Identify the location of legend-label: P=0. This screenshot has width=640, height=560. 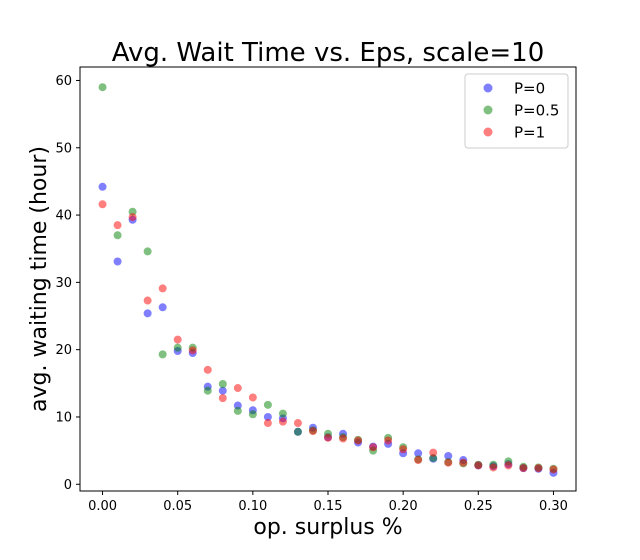
(529, 89).